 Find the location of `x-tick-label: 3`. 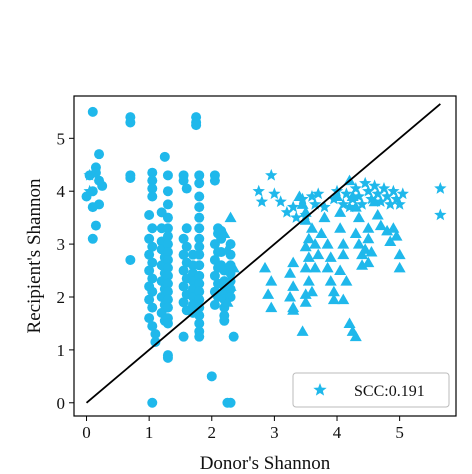

x-tick-label: 3 is located at coordinates (274, 432).